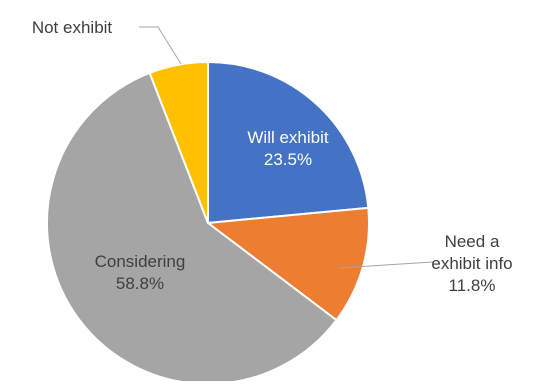 The height and width of the screenshot is (386, 546). Describe the element at coordinates (140, 272) in the screenshot. I see `data-label-considering: Considering 58.8%` at that location.